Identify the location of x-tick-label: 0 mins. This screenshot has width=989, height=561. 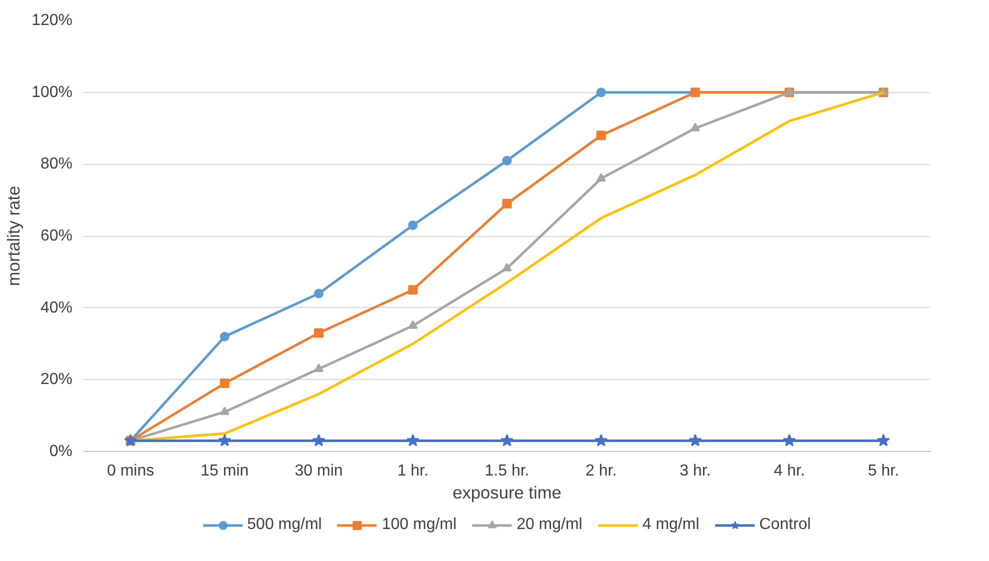
(130, 471).